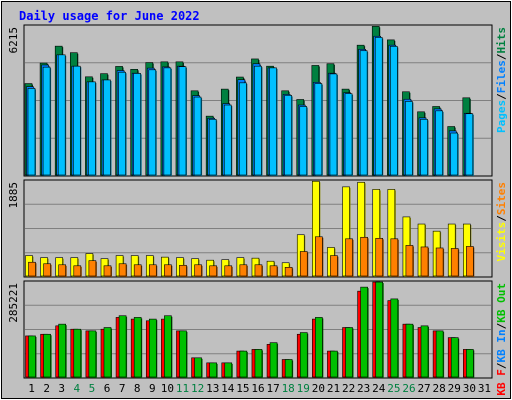  Describe the element at coordinates (469, 388) in the screenshot. I see `x-tick-label: 30` at that location.